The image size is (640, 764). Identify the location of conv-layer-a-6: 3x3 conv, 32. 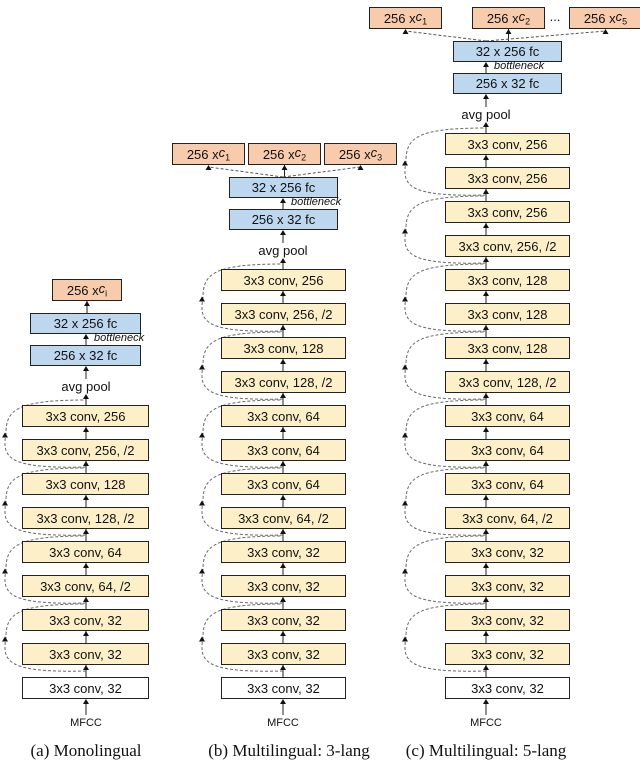
(85, 620).